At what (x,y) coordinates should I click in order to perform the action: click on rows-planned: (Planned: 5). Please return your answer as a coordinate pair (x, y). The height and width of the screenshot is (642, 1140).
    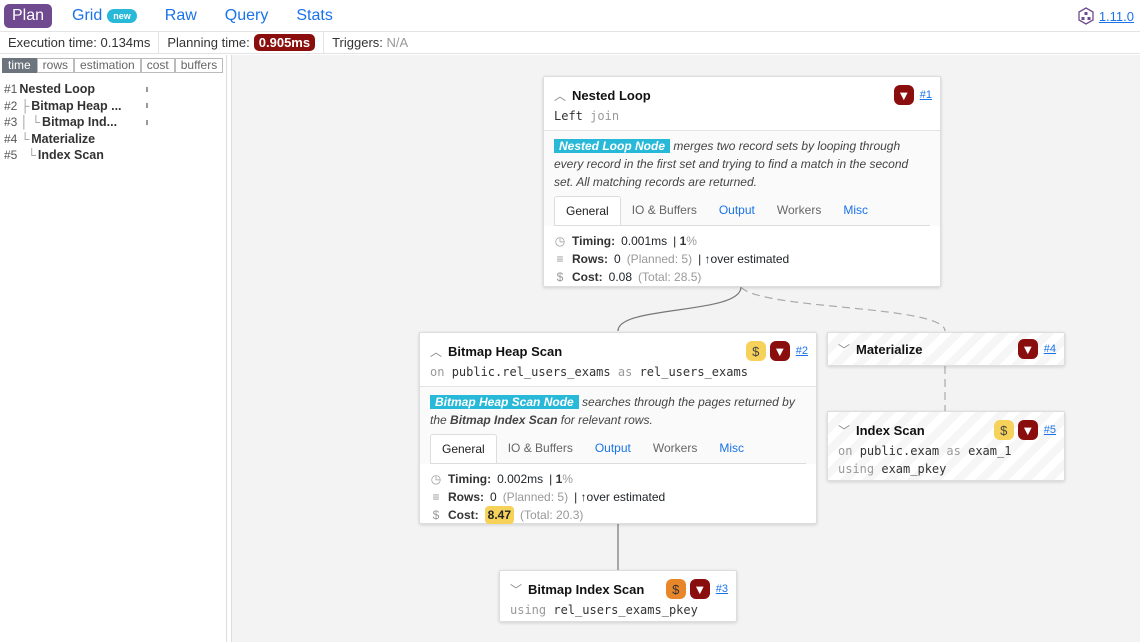
    Looking at the image, I should click on (535, 497).